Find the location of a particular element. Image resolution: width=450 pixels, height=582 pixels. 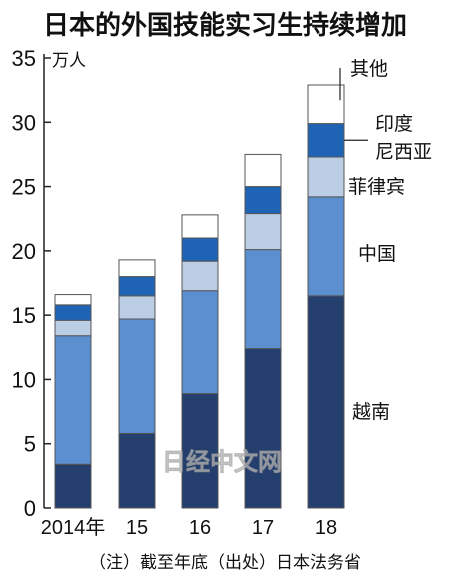

x-tick-label: 16 is located at coordinates (200, 528).